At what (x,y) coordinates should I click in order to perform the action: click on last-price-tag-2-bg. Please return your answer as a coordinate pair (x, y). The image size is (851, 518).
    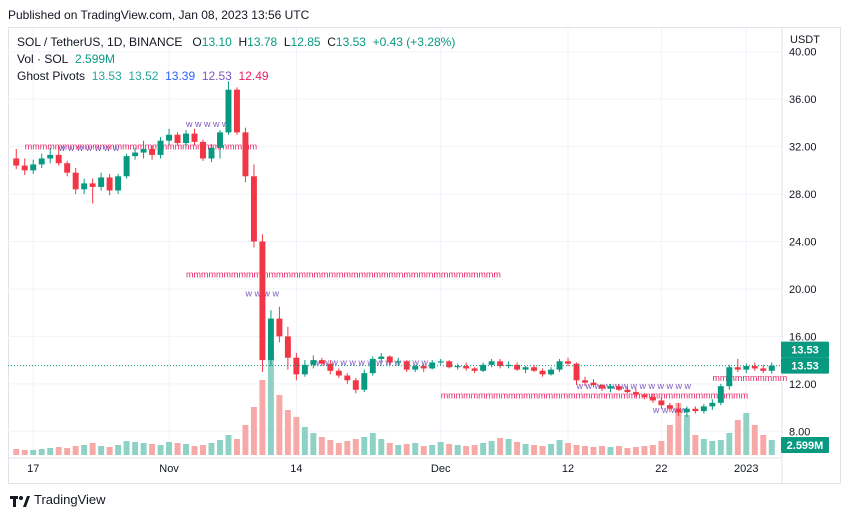
    Looking at the image, I should click on (805, 365).